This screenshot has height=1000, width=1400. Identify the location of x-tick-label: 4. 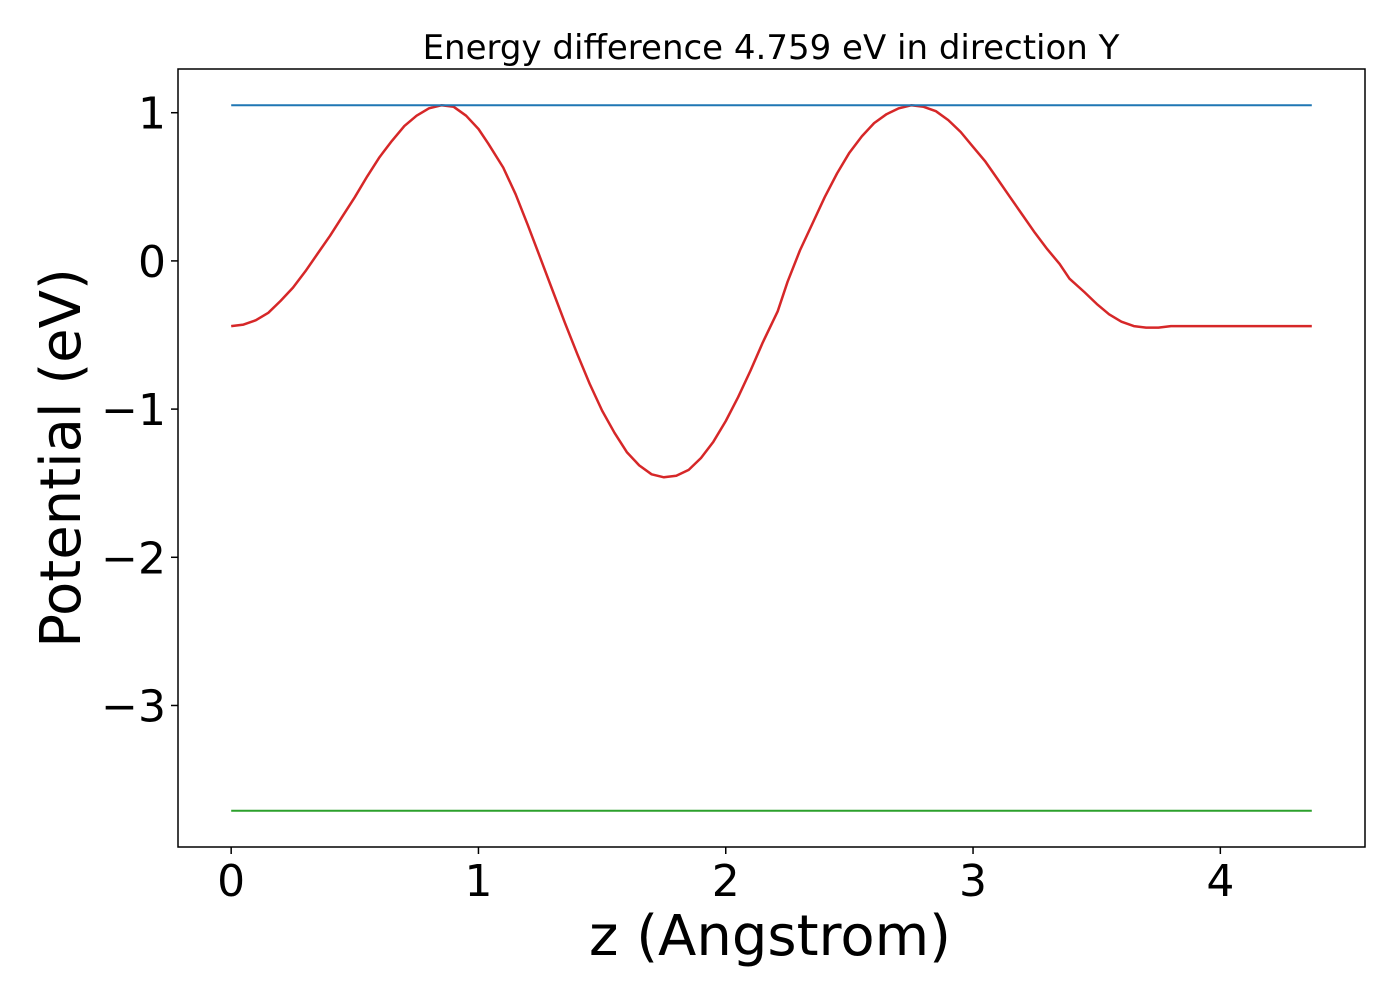
(1220, 881).